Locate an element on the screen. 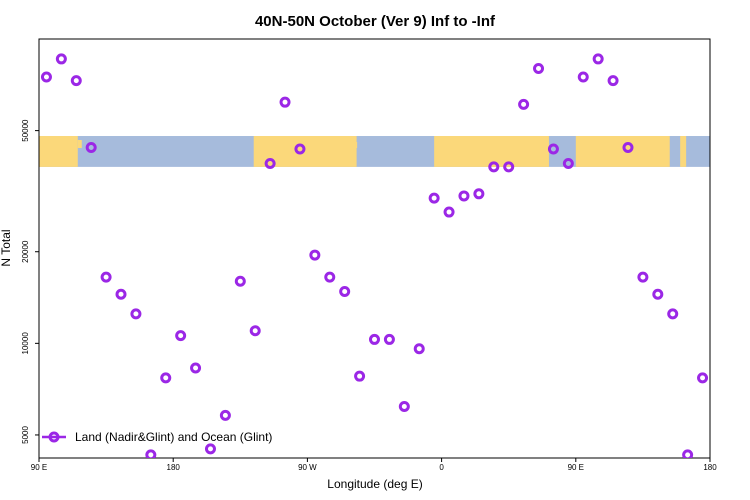 This screenshot has height=500, width=750. legend: Land (Nadir&Glint) and Ocean (Glint) is located at coordinates (157, 437).